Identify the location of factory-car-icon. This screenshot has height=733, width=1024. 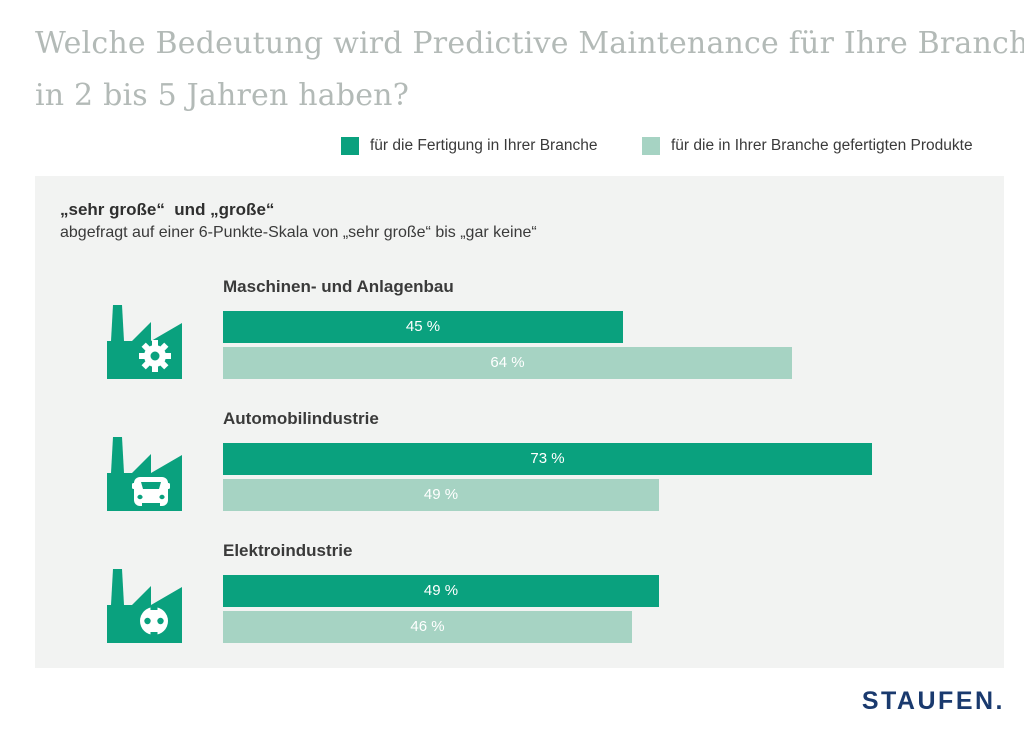
(144, 474).